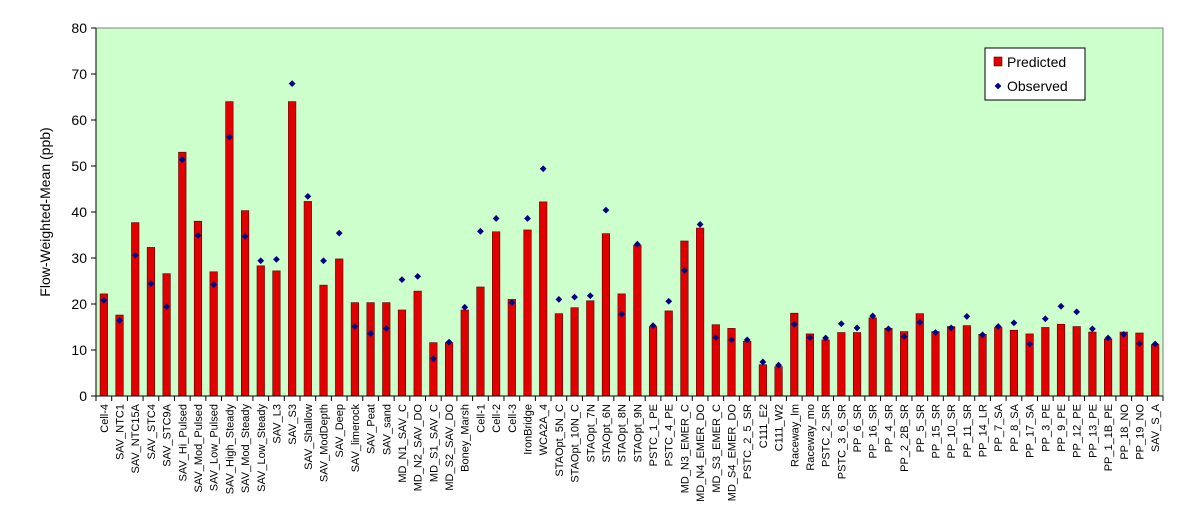 The width and height of the screenshot is (1189, 529). I want to click on x-tick-label: C111_W2, so click(780, 427).